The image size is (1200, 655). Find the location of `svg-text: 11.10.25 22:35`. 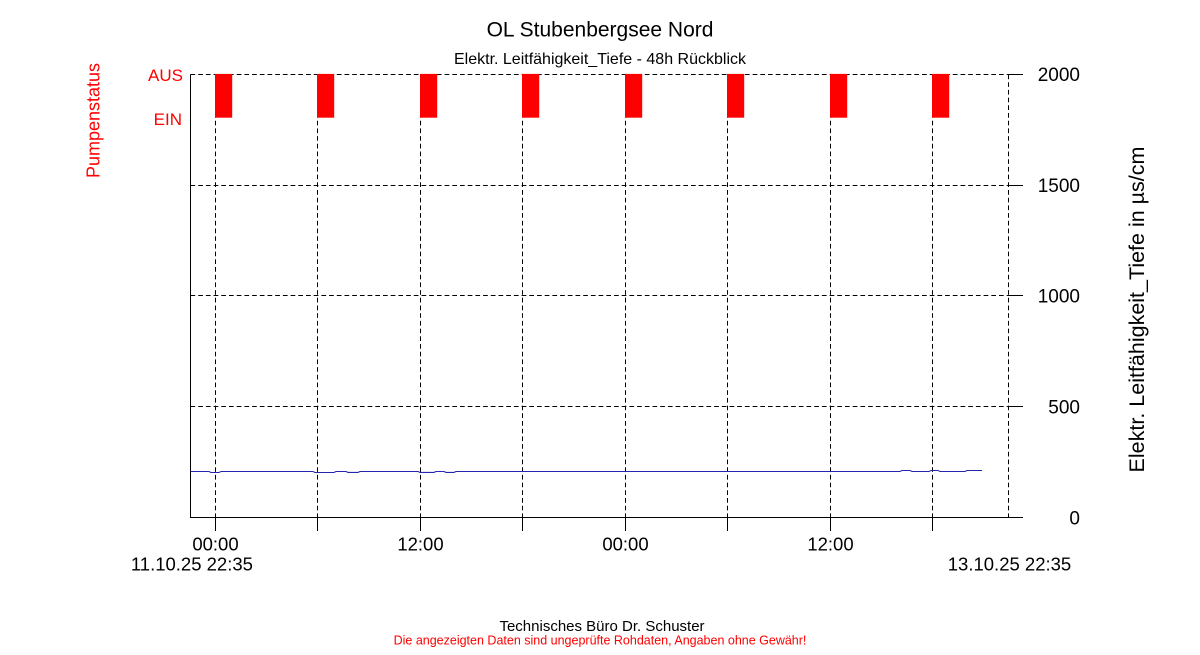

svg-text: 11.10.25 22:35 is located at coordinates (192, 564).